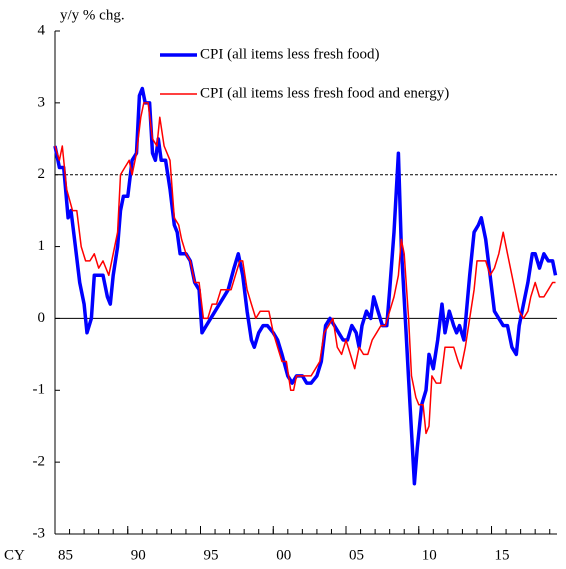 The height and width of the screenshot is (569, 566). Describe the element at coordinates (502, 555) in the screenshot. I see `x-tick-label: 15` at that location.